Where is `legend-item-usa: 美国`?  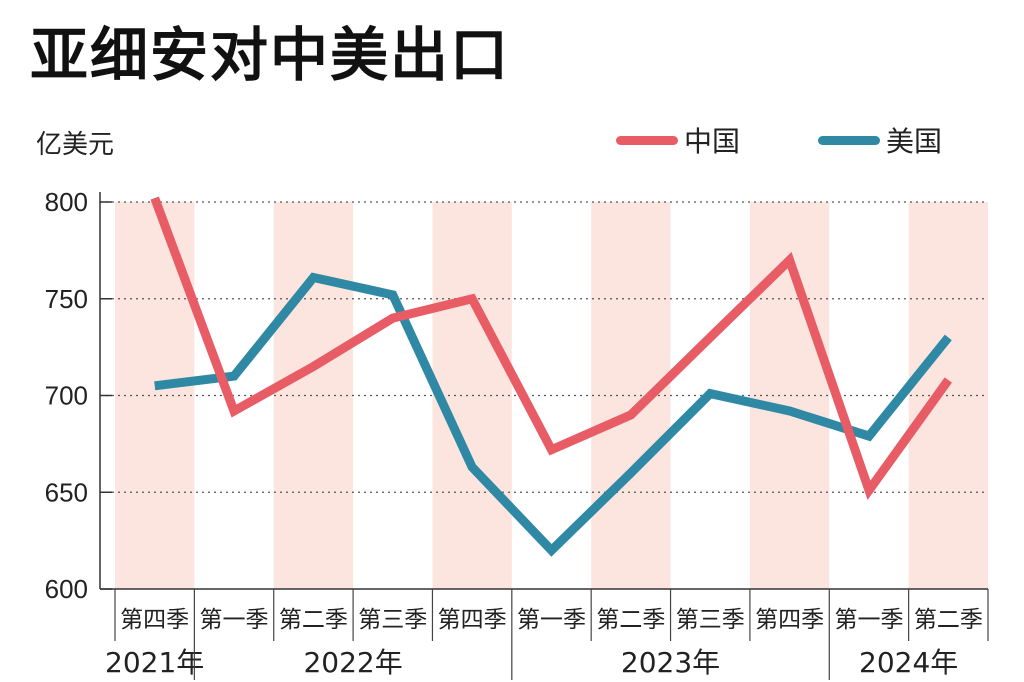 legend-item-usa: 美国 is located at coordinates (880, 140).